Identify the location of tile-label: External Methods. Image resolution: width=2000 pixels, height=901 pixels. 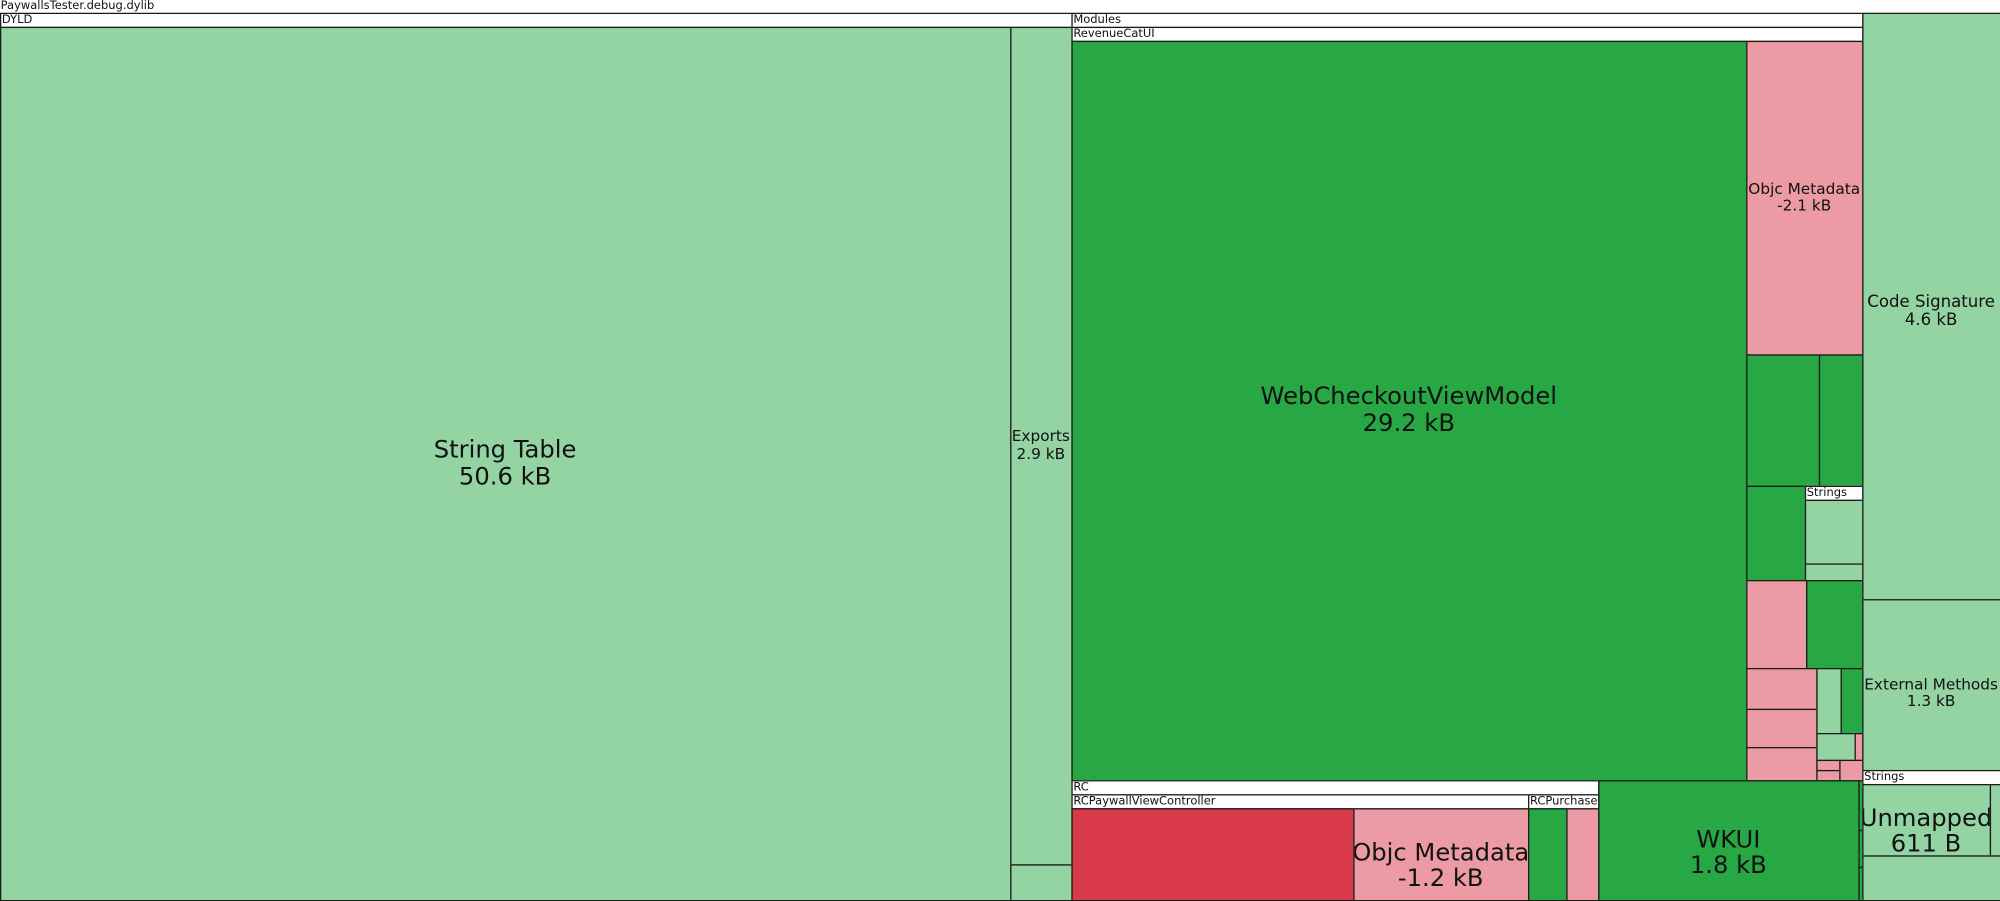
(1931, 684).